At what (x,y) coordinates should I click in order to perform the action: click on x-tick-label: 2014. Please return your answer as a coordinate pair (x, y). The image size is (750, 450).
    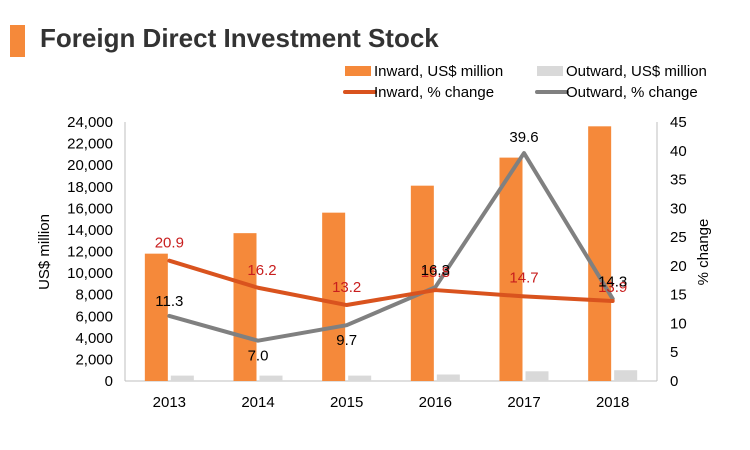
    Looking at the image, I should click on (257, 402).